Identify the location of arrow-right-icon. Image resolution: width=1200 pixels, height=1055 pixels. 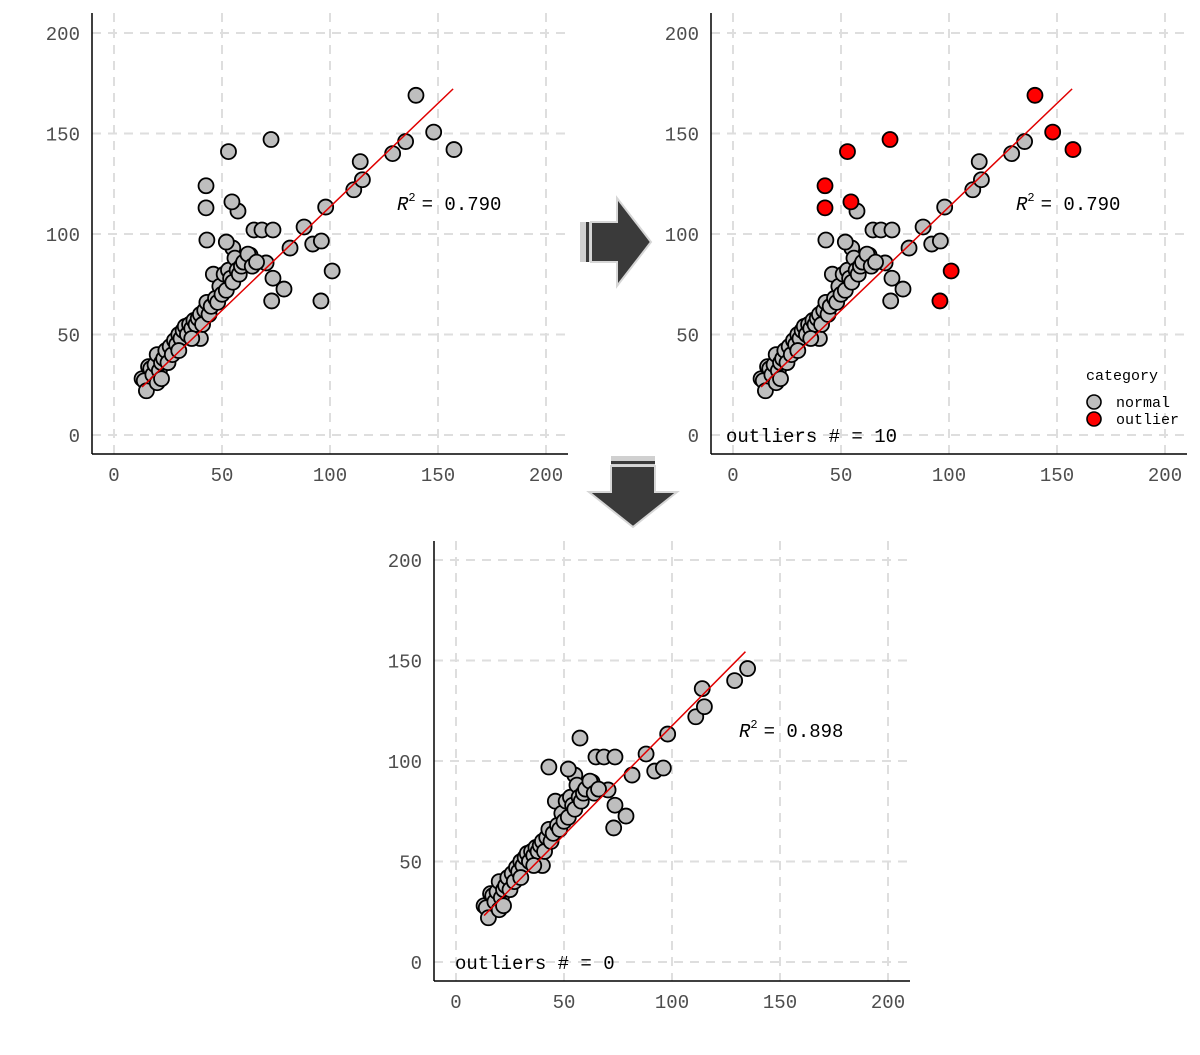
(616, 242).